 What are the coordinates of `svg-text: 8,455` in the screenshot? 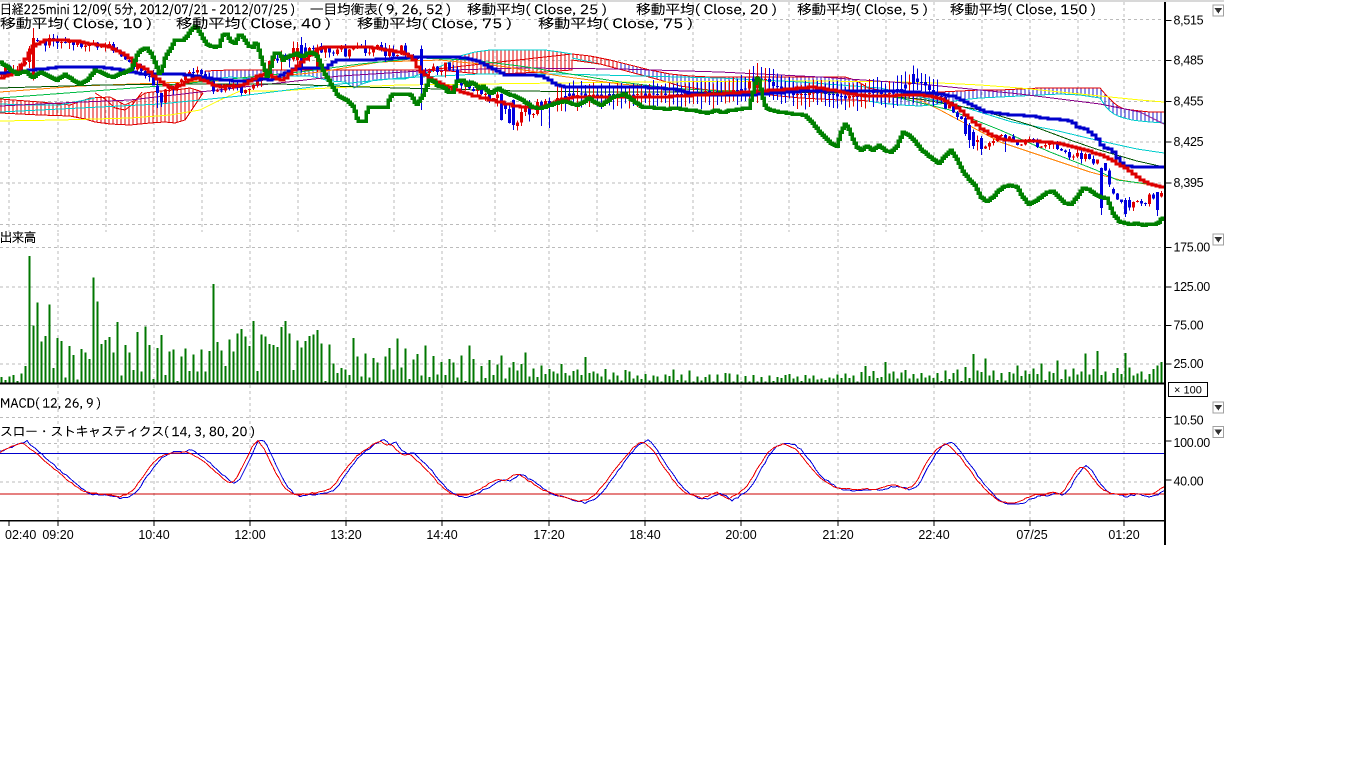 It's located at (1189, 102).